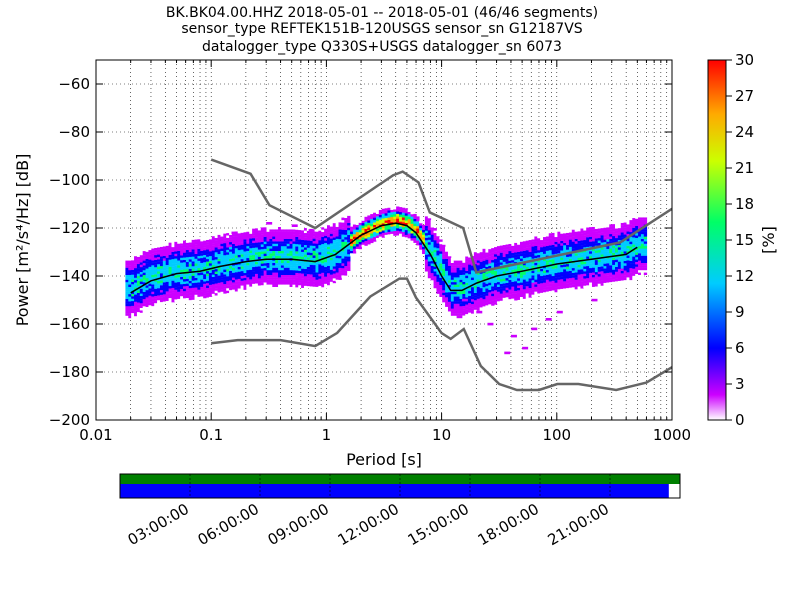 This screenshot has height=600, width=800. Describe the element at coordinates (508, 524) in the screenshot. I see `timeline-tick-label: 18:00:00` at that location.